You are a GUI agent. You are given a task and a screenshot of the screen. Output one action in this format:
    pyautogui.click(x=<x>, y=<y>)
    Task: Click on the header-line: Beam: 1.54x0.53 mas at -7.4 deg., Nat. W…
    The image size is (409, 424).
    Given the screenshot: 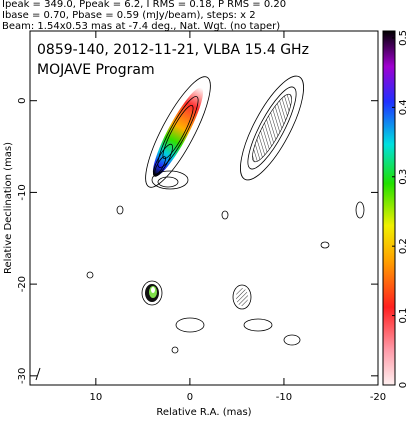 What is the action you would take?
    pyautogui.click(x=141, y=26)
    